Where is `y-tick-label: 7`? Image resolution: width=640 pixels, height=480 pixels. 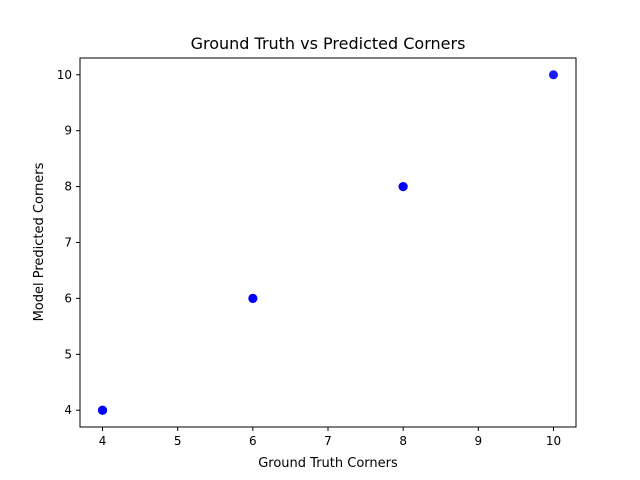 y-tick-label: 7 is located at coordinates (68, 243).